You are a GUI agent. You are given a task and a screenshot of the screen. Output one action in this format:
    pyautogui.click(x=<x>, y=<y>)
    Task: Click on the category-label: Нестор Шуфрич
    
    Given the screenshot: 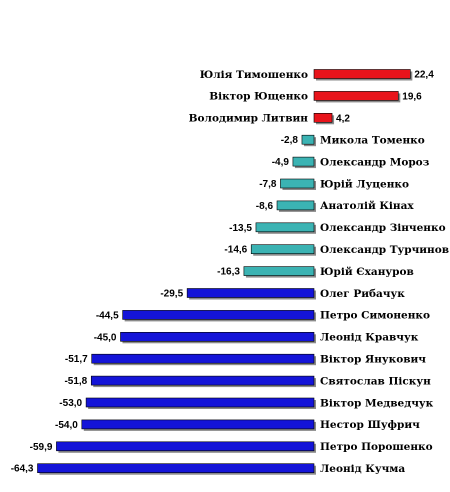 What is the action you would take?
    pyautogui.click(x=370, y=425)
    